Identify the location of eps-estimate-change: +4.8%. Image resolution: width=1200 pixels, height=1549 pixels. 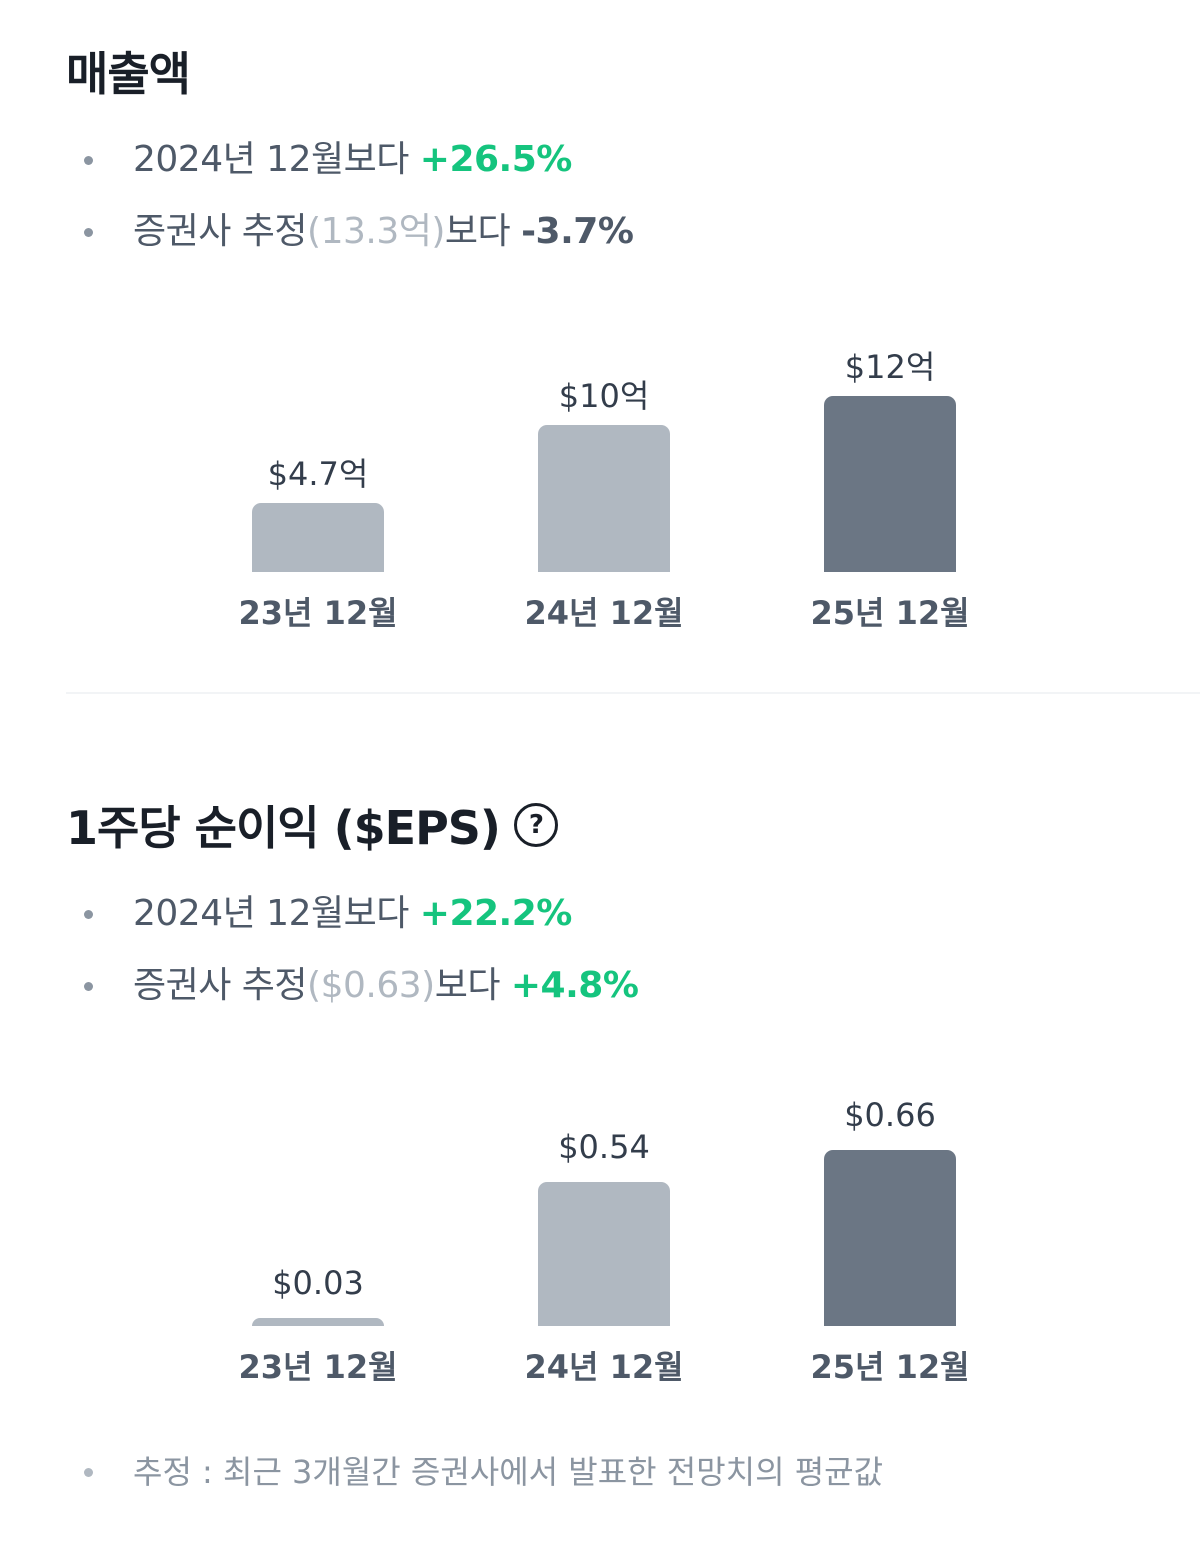
(574, 985).